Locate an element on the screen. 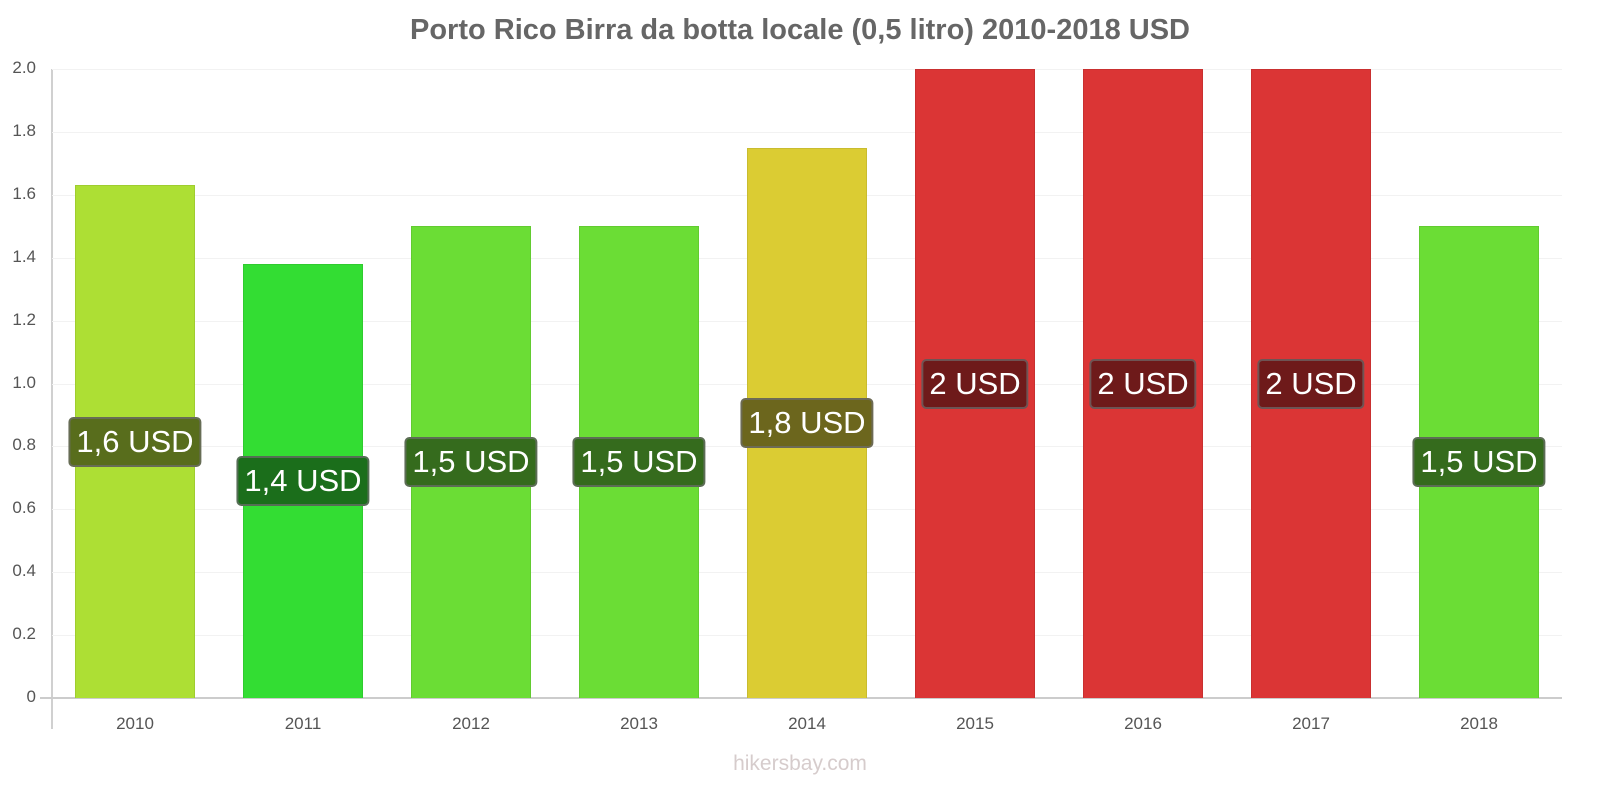  y-tick-label: 1.6 is located at coordinates (24, 193).